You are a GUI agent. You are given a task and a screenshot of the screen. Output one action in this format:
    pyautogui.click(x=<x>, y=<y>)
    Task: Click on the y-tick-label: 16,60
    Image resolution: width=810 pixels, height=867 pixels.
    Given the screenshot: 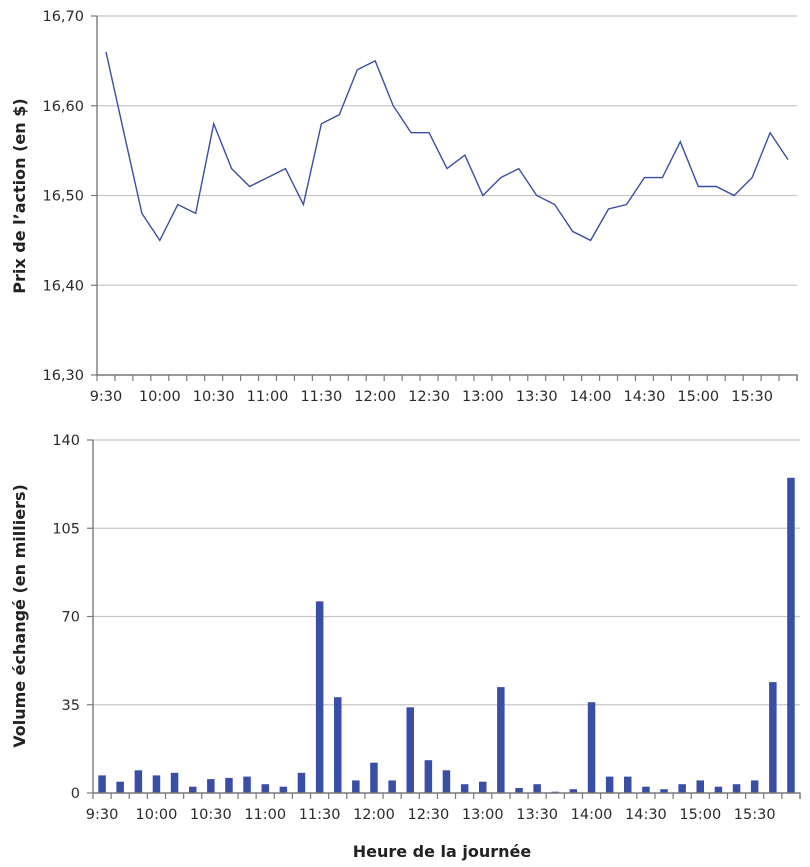 What is the action you would take?
    pyautogui.click(x=63, y=107)
    